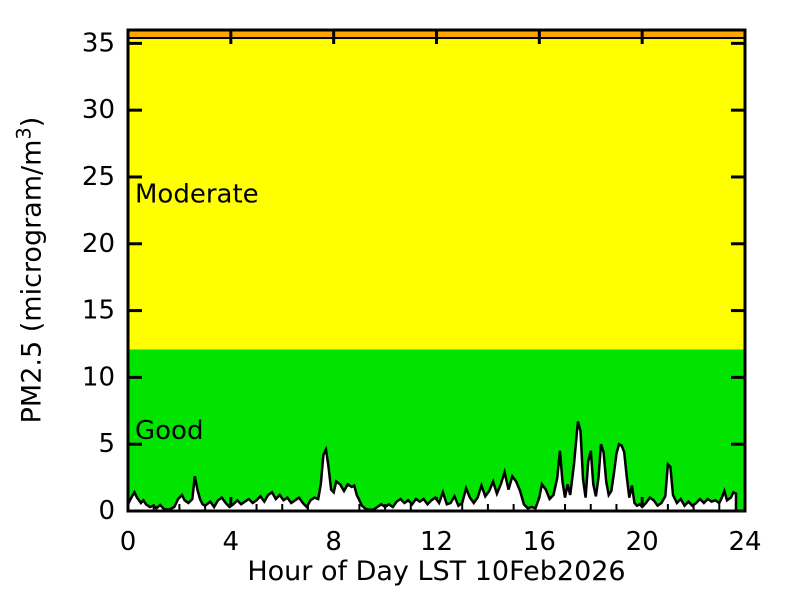 The height and width of the screenshot is (600, 800). I want to click on x-tick-label: 20, so click(642, 542).